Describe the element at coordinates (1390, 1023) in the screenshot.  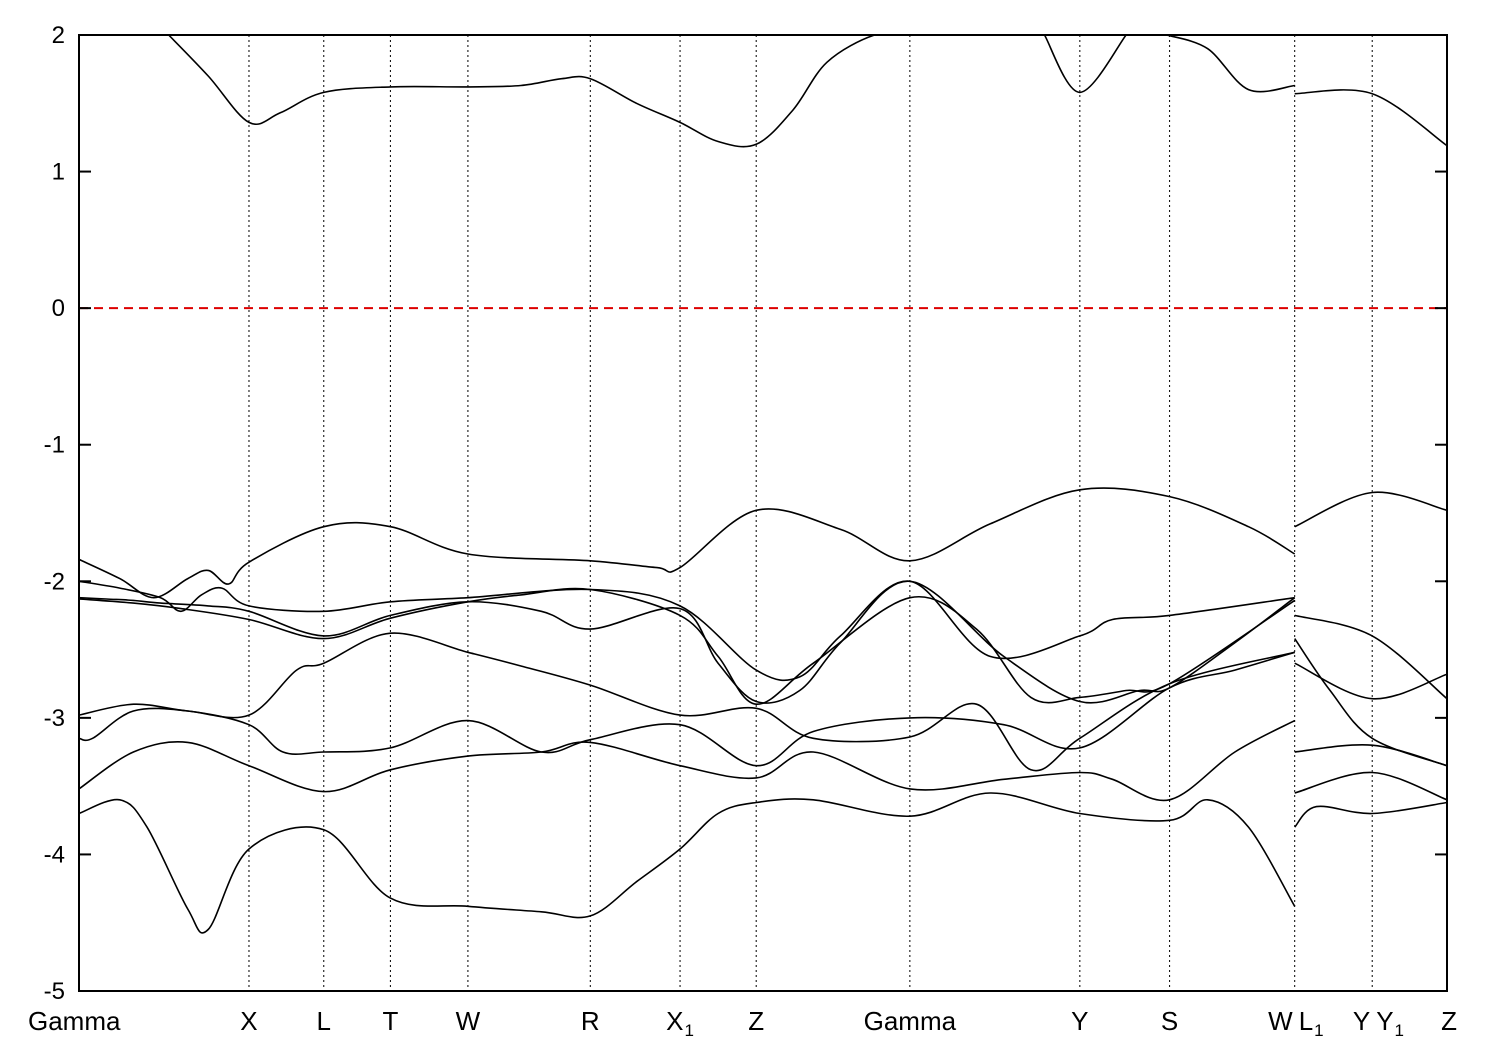
I see `x-tick-label: Y1` at that location.